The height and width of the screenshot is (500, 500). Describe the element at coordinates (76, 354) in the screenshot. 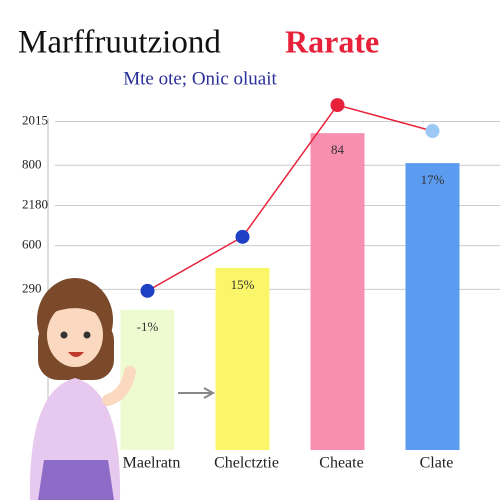

I see `mouth` at that location.